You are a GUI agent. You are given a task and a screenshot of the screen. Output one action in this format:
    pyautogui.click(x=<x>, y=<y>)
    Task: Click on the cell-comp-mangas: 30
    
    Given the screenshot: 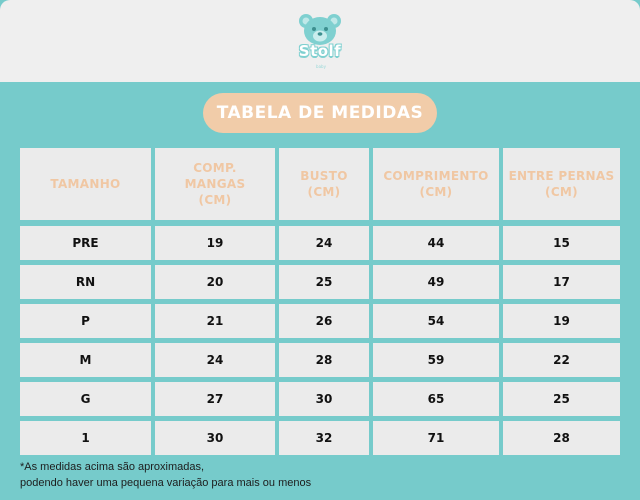 What is the action you would take?
    pyautogui.click(x=215, y=438)
    